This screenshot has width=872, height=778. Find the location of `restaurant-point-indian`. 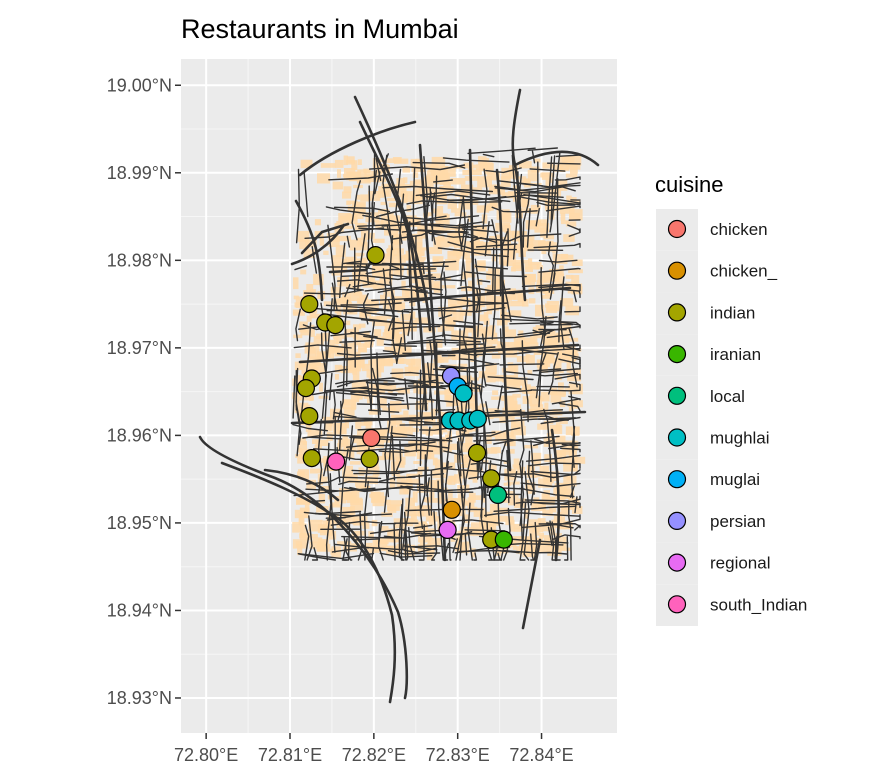

restaurant-point-indian is located at coordinates (309, 416).